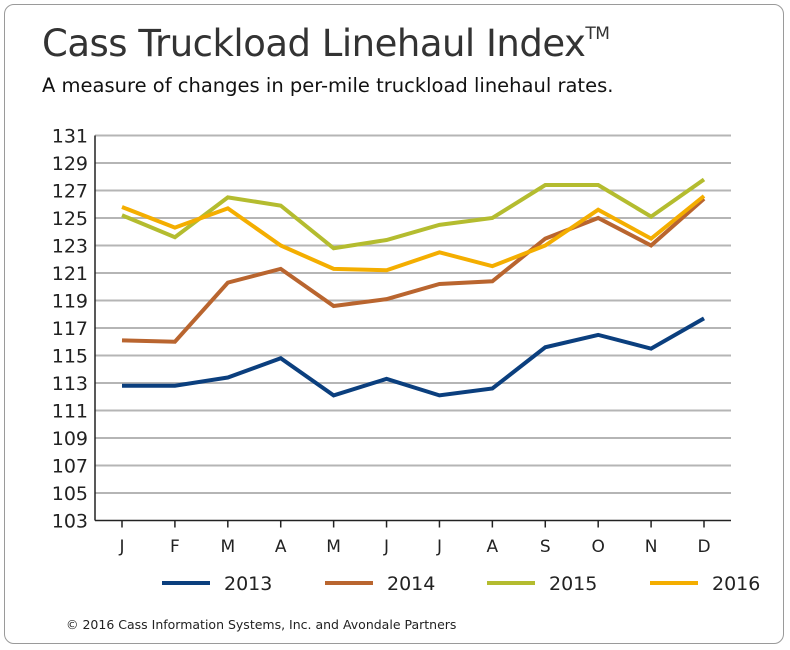 This screenshot has width=790, height=650. I want to click on y-tick-label: 131, so click(70, 137).